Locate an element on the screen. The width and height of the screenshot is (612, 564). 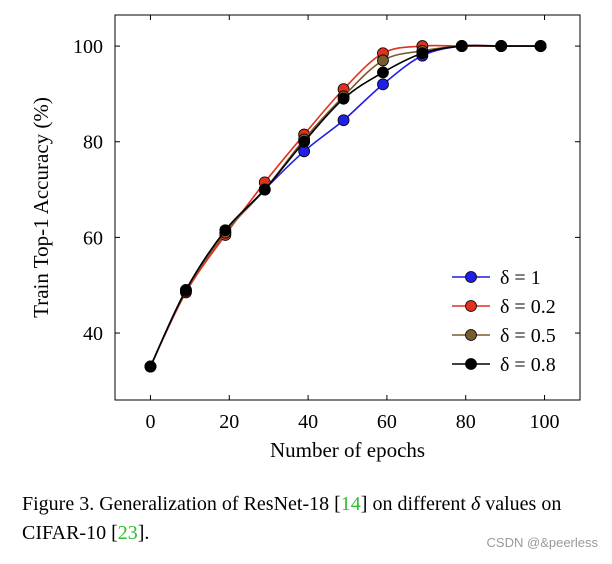
x-tick-label: 20 is located at coordinates (229, 422).